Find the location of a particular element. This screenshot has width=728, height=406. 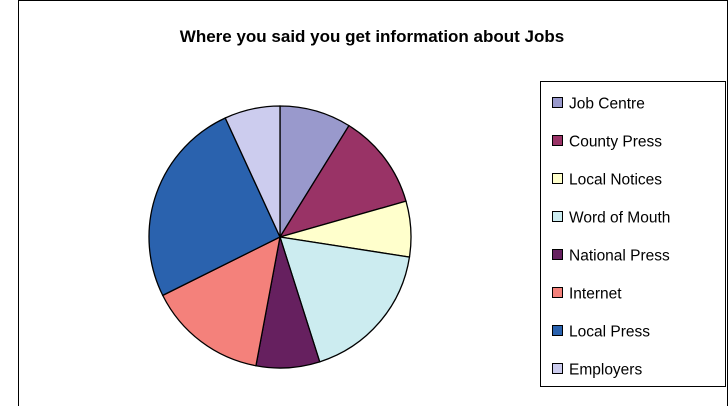

pie-slice-word-of-mouth is located at coordinates (345, 299).